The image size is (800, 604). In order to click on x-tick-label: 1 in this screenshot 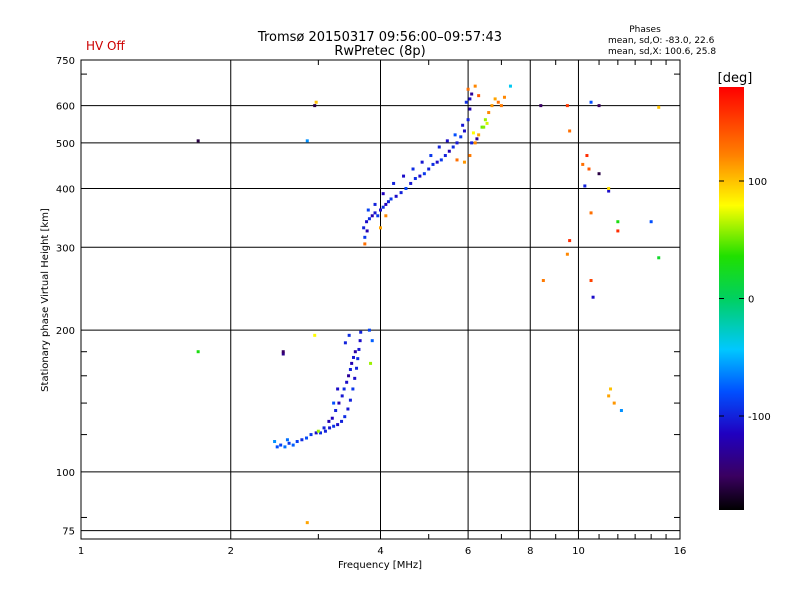, I will do `click(81, 551)`.